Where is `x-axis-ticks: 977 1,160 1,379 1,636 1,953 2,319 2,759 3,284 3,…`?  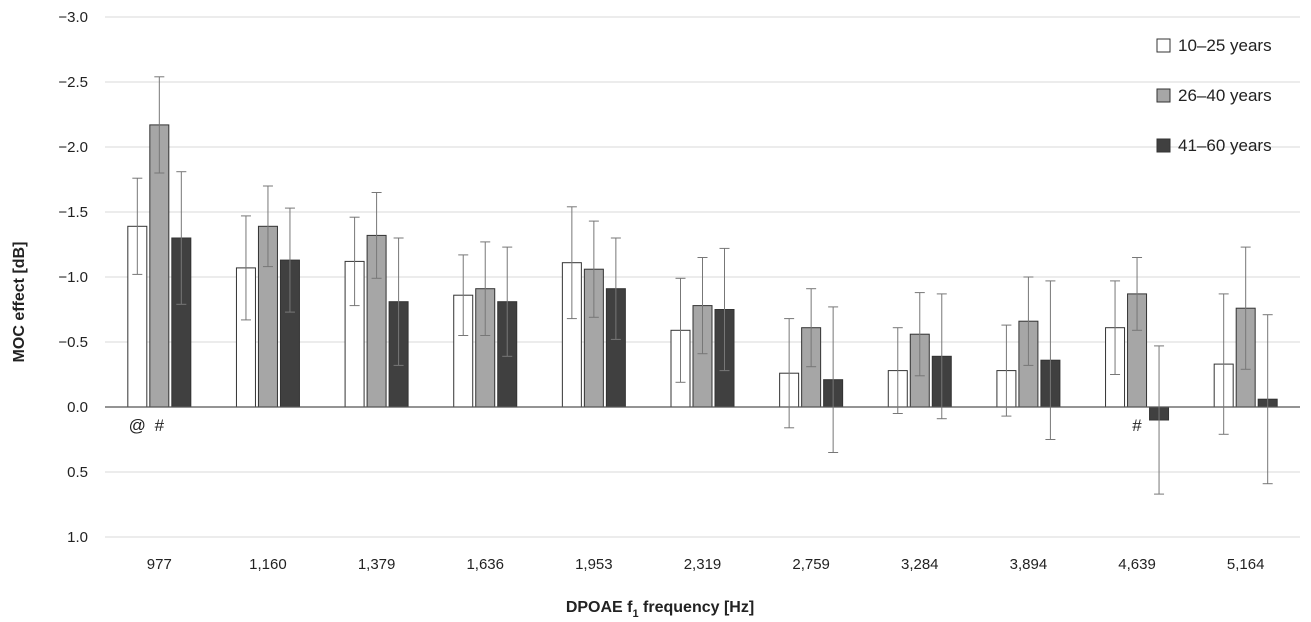
x-axis-ticks: 977 1,160 1,379 1,636 1,953 2,319 2,759 3,284 3,… is located at coordinates (706, 564).